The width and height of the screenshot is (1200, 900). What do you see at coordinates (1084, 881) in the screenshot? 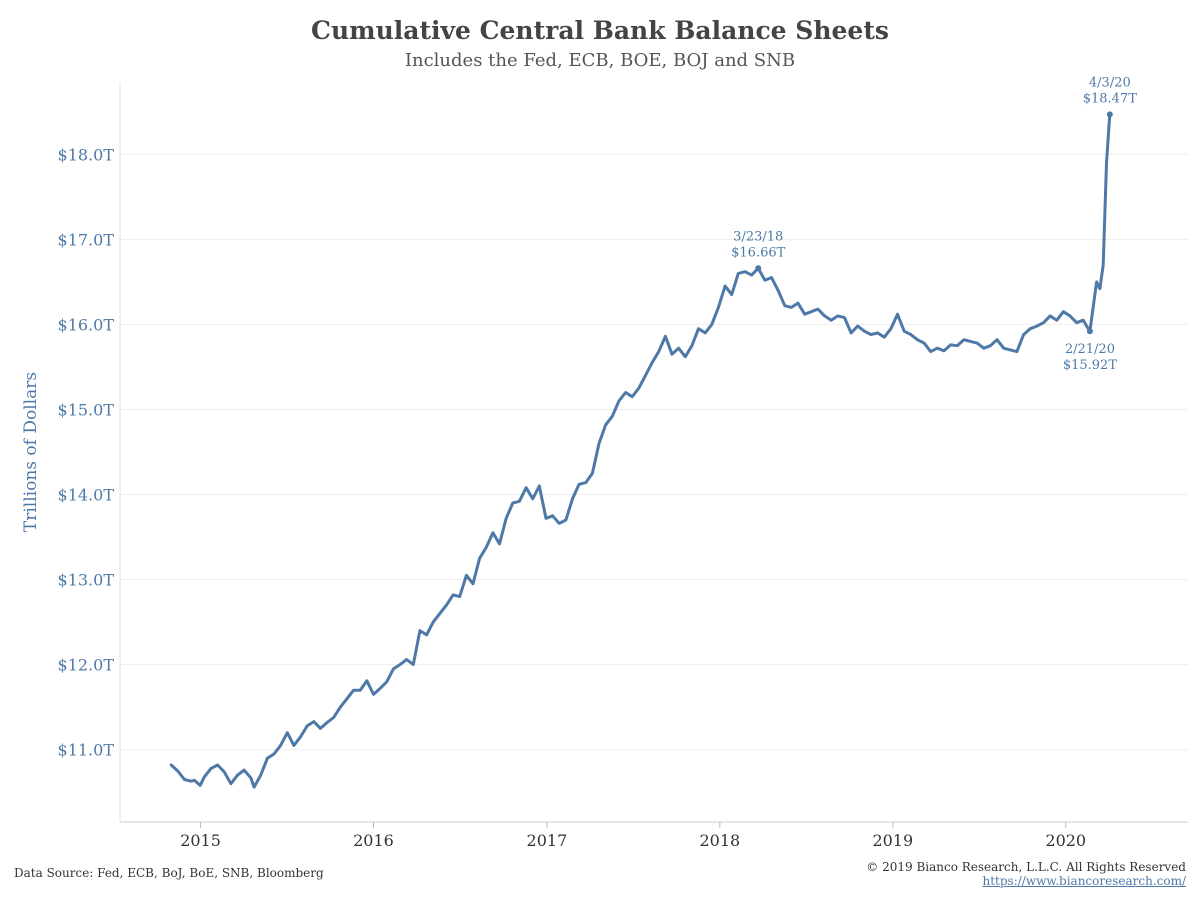
I see `website-link: https://www.biancoresearch.com/` at bounding box center [1084, 881].